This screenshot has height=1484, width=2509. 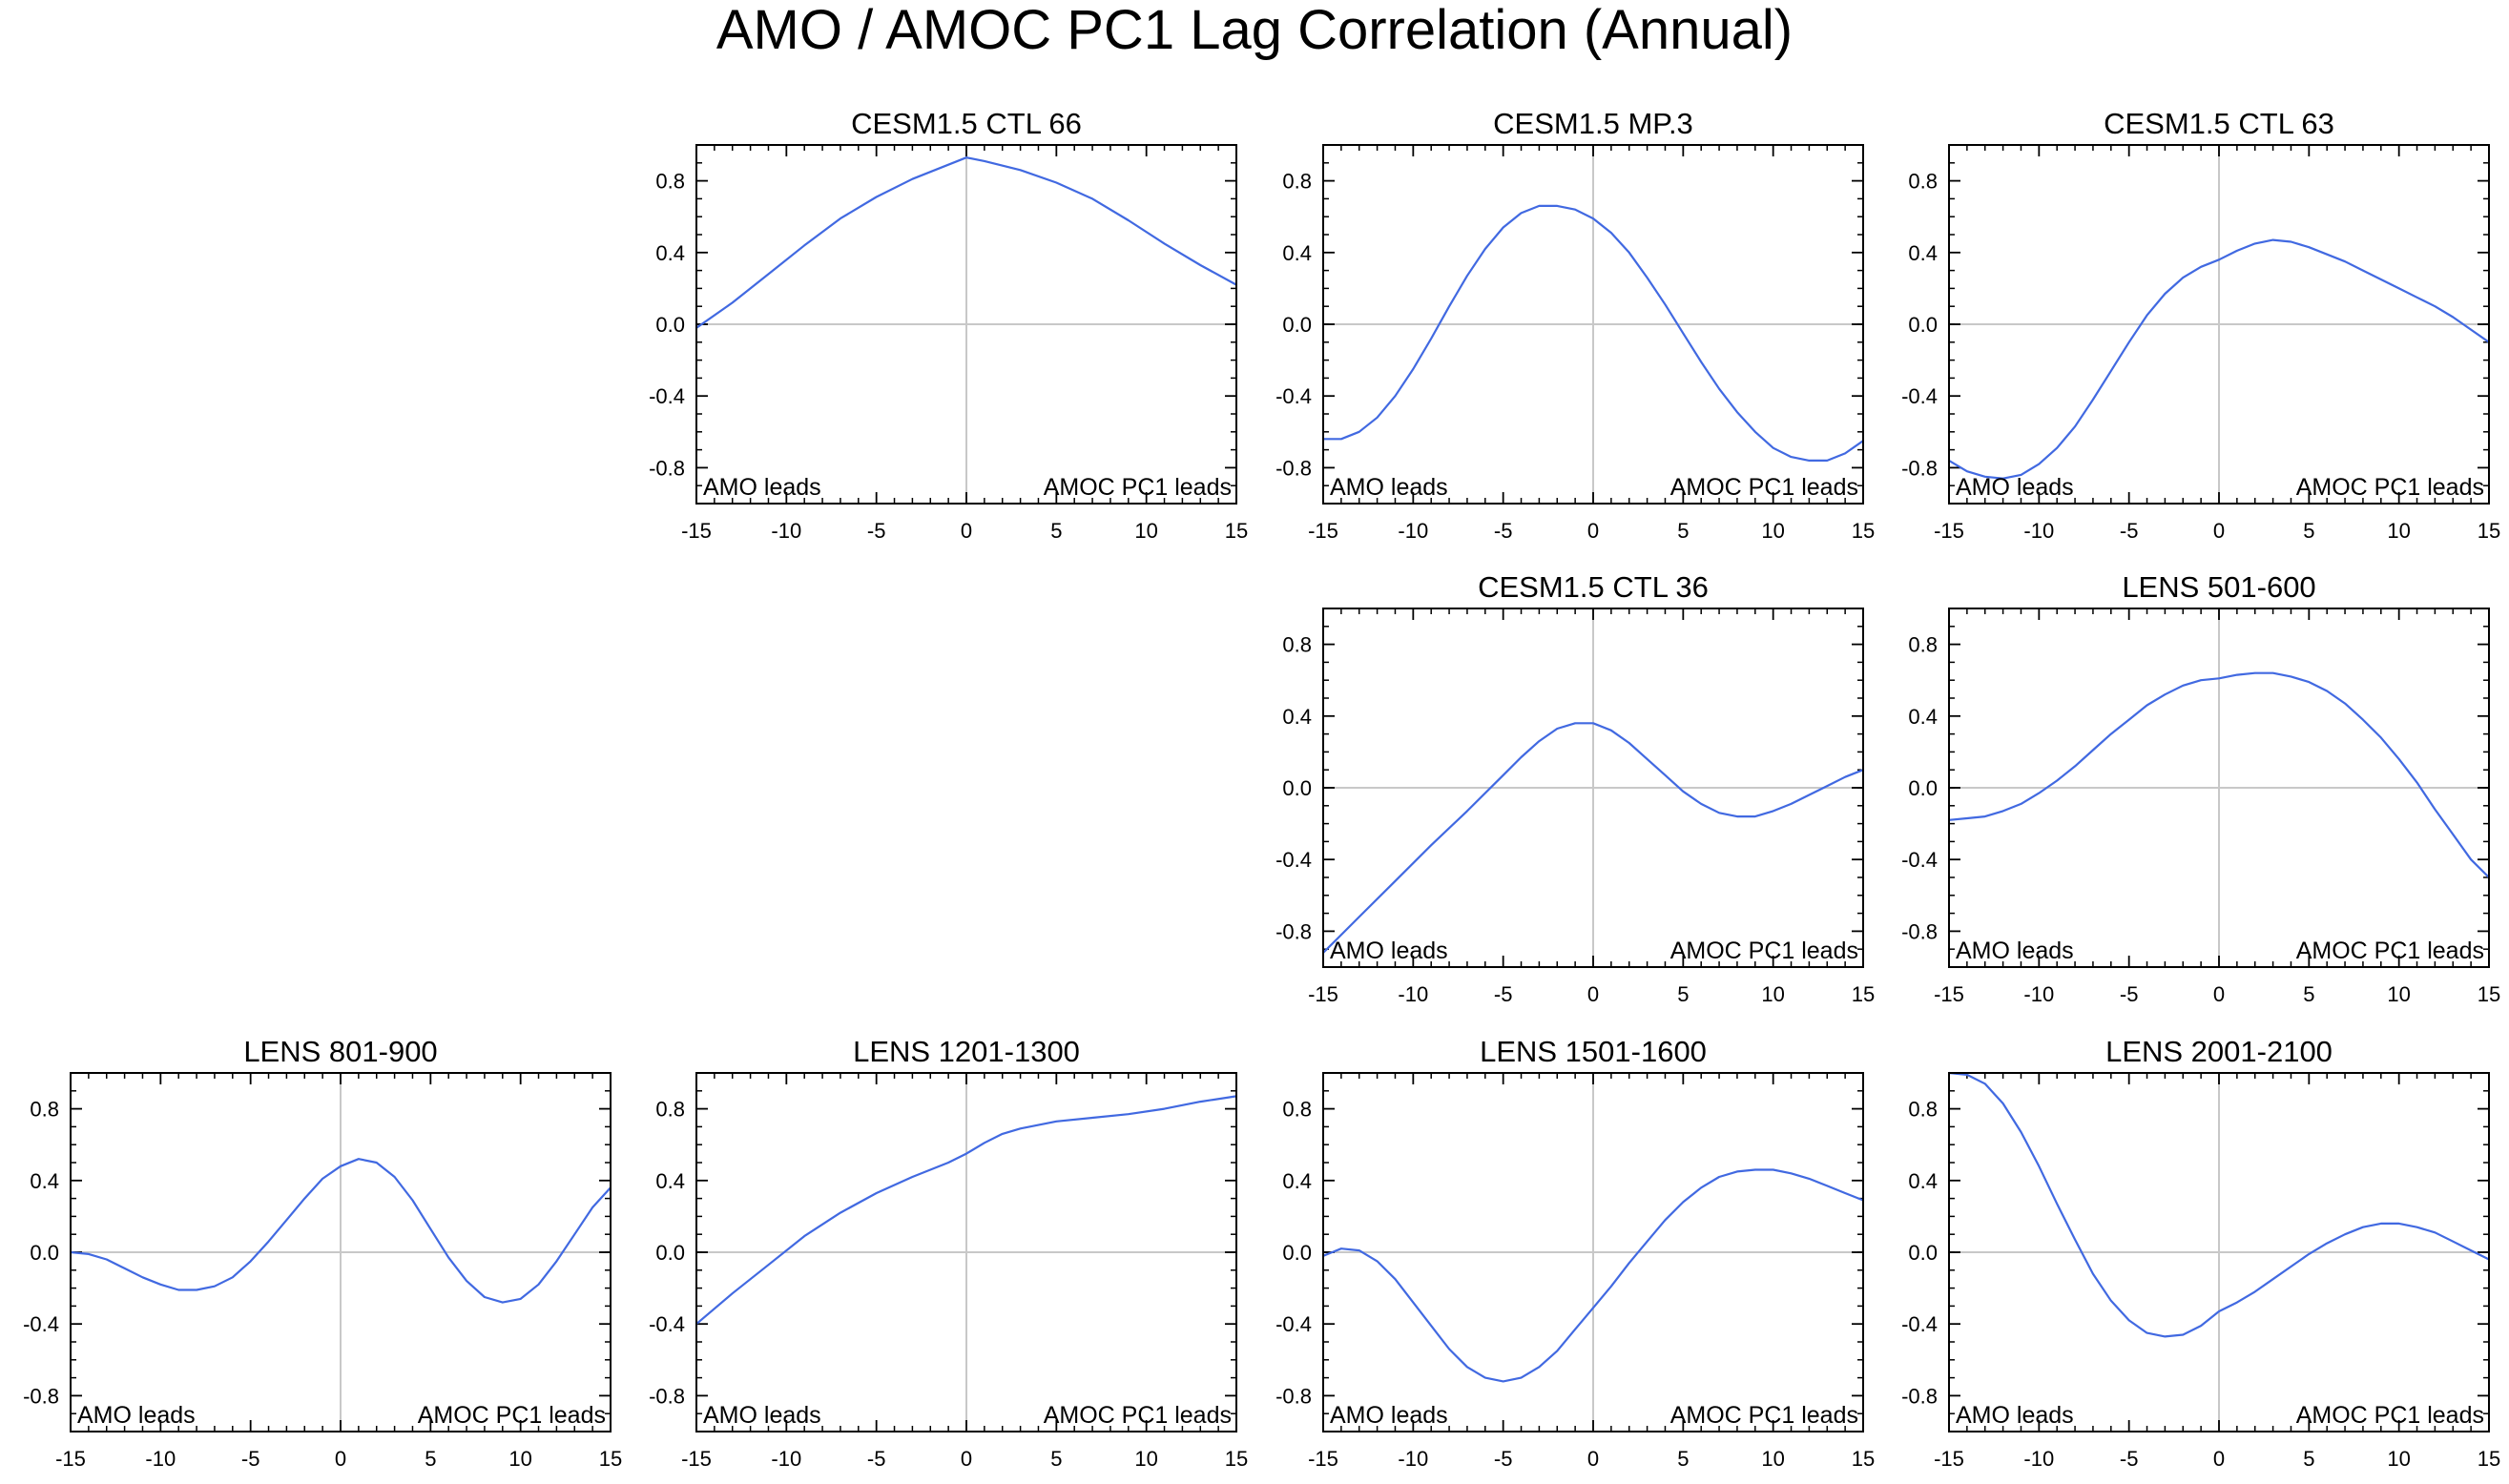 I want to click on figure-title: AMO / AMOC PC1 Lag Correlation (Annual), so click(x=1254, y=30).